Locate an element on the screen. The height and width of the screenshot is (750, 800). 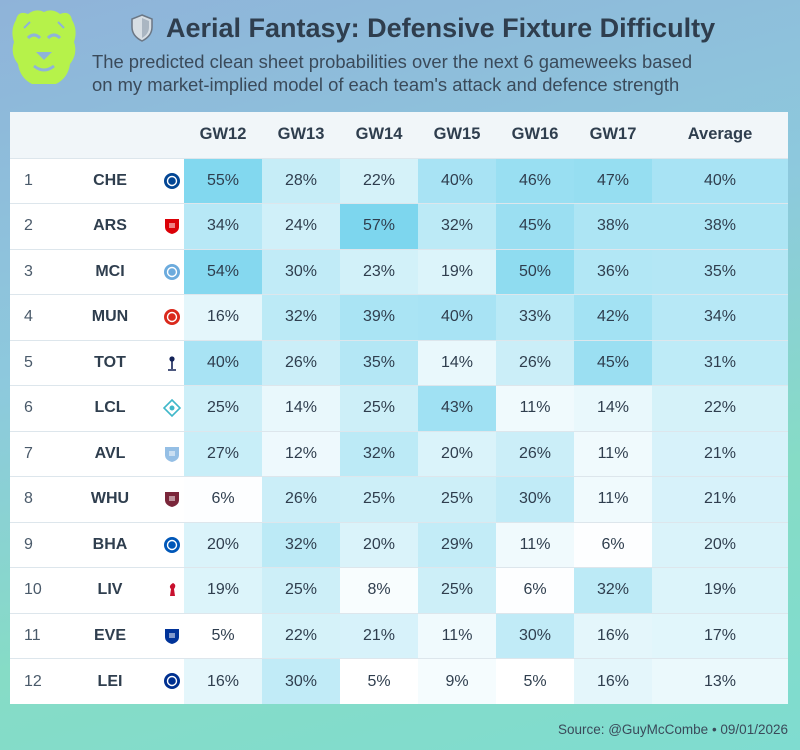
value-cell: 40% is located at coordinates (457, 317).